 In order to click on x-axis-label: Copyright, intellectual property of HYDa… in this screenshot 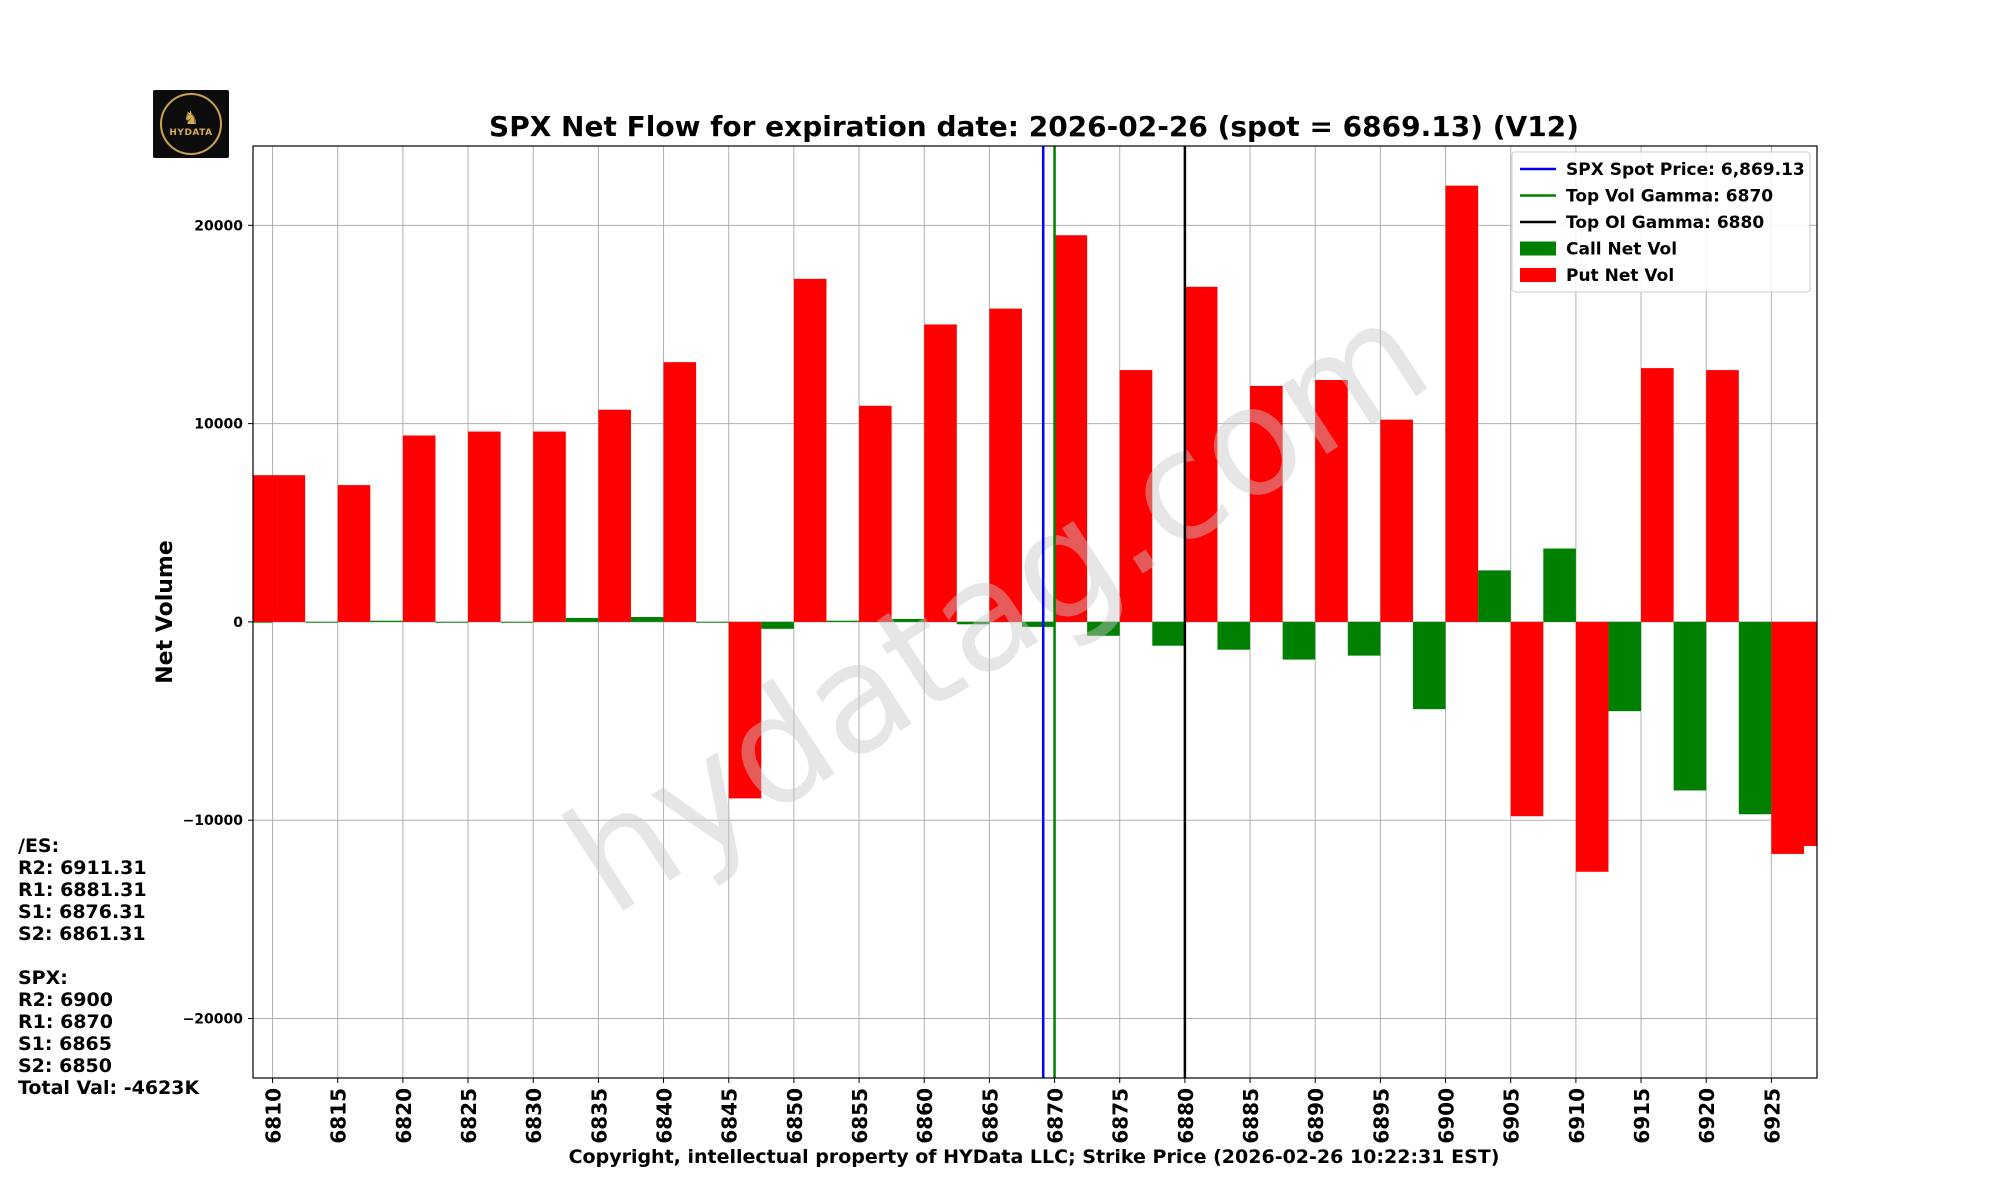, I will do `click(1034, 1157)`.